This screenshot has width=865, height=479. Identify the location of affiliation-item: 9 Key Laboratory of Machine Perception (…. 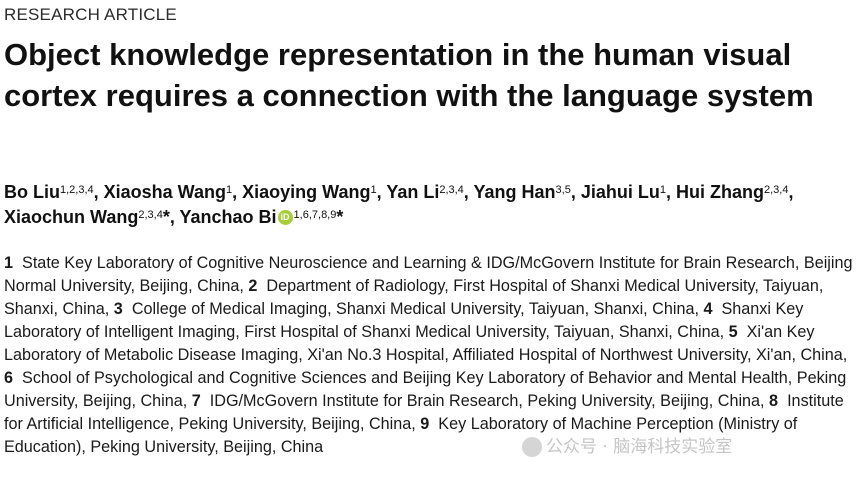
(400, 435).